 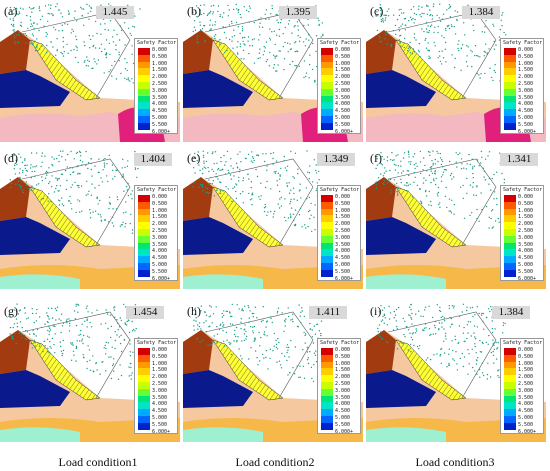 I want to click on safety-factor-value: 1.341, so click(x=519, y=159).